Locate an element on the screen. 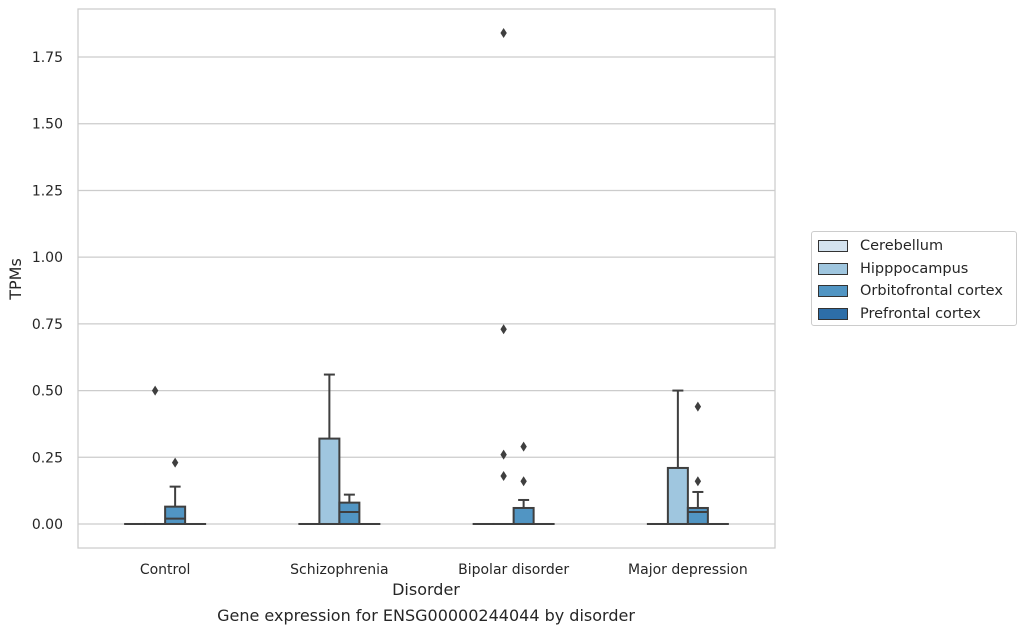 Image resolution: width=1028 pixels, height=634 pixels. legend-label: Cerebellum is located at coordinates (902, 246).